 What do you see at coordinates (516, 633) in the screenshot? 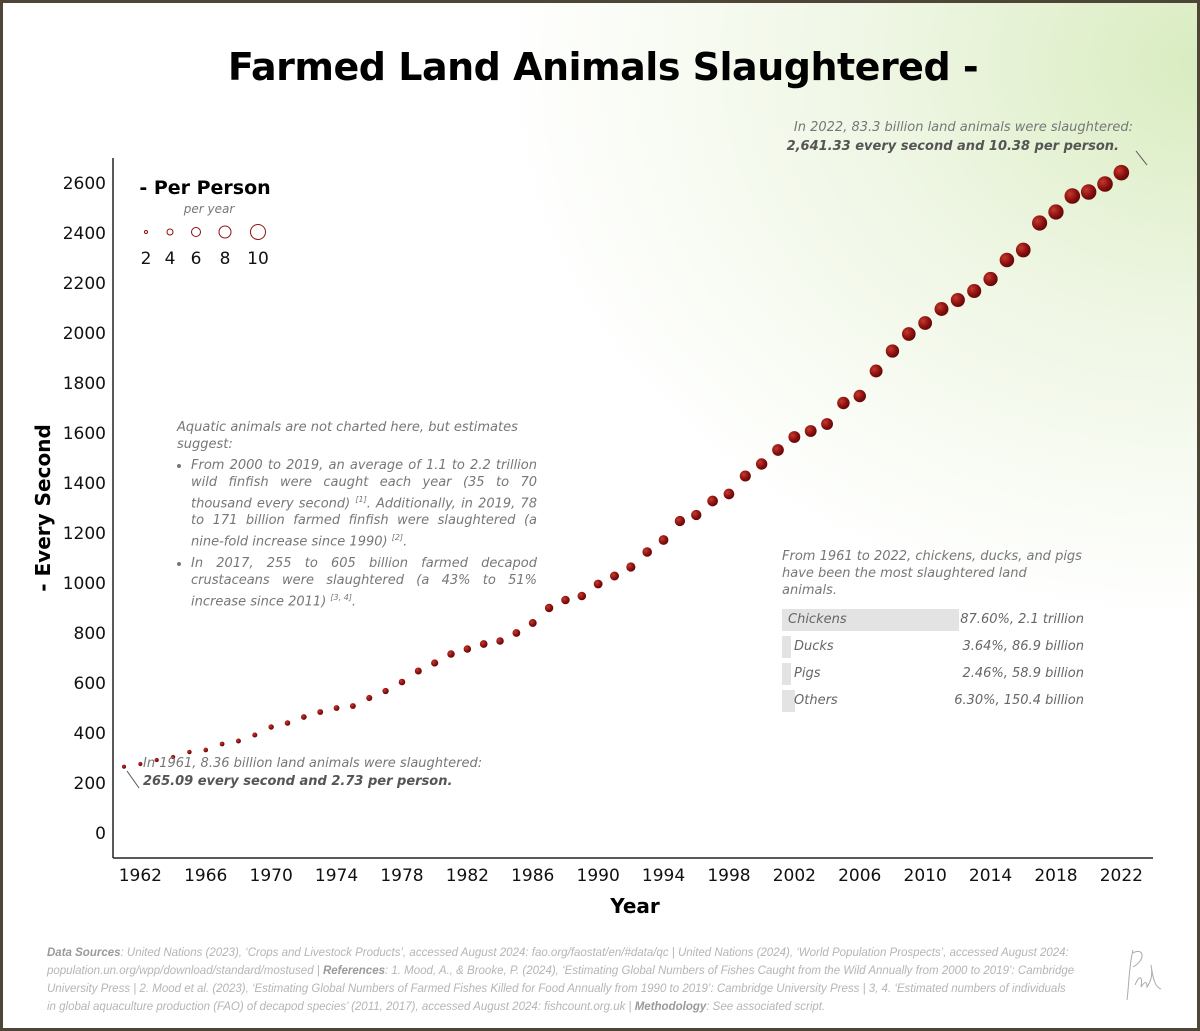
I see `data-point-1985` at bounding box center [516, 633].